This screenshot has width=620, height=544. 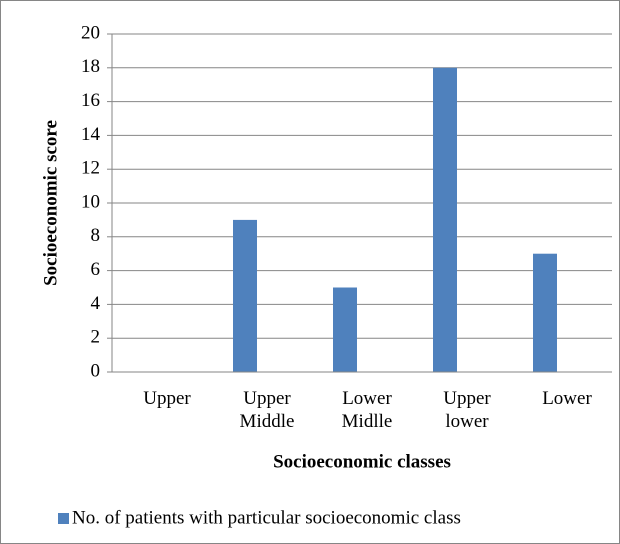 I want to click on x-tick-label: Upper lower, so click(x=467, y=410).